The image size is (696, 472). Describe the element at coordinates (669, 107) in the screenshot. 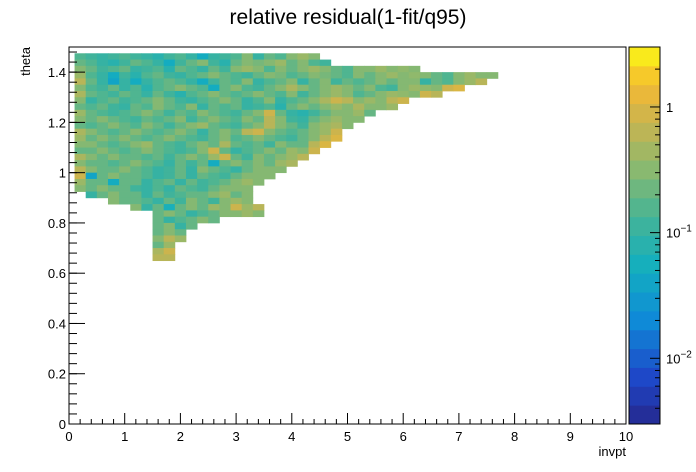

I see `colorbar-tick-label: 1` at that location.